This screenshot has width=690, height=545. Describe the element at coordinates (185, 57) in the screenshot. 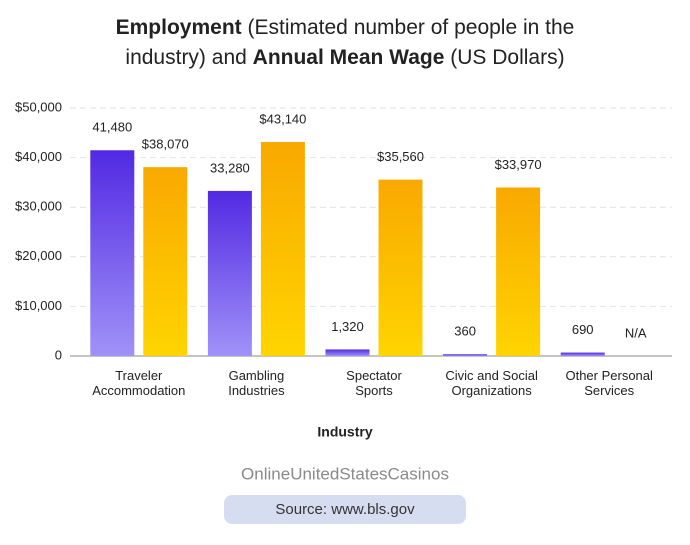

I see `title-part: industry) and` at that location.